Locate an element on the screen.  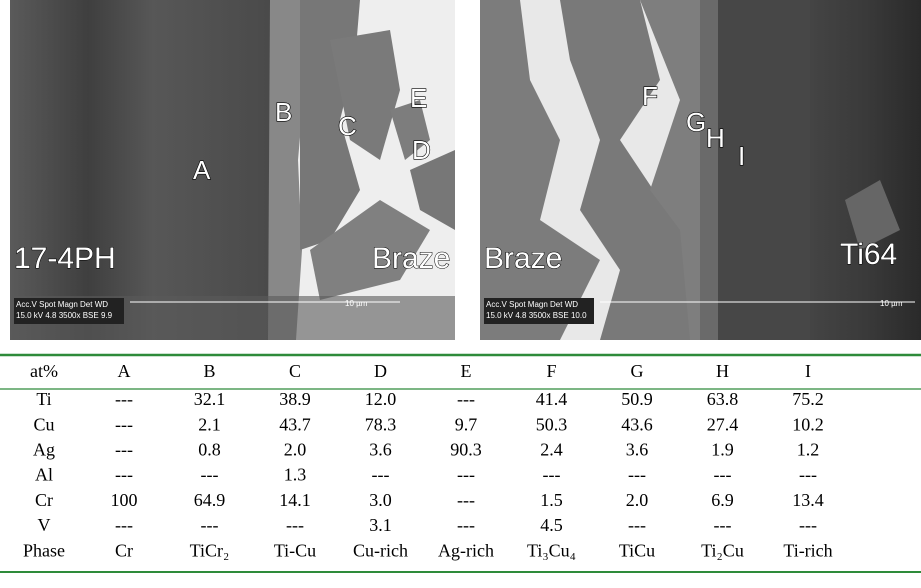
table-cell: 75.2 is located at coordinates (808, 399).